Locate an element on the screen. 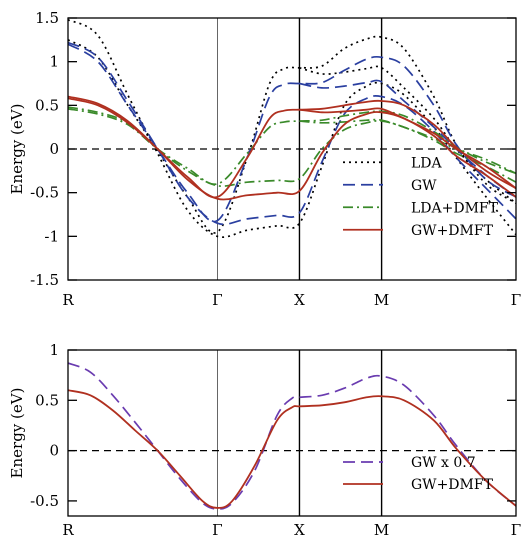  series-lda-dmft is located at coordinates (292, 146).